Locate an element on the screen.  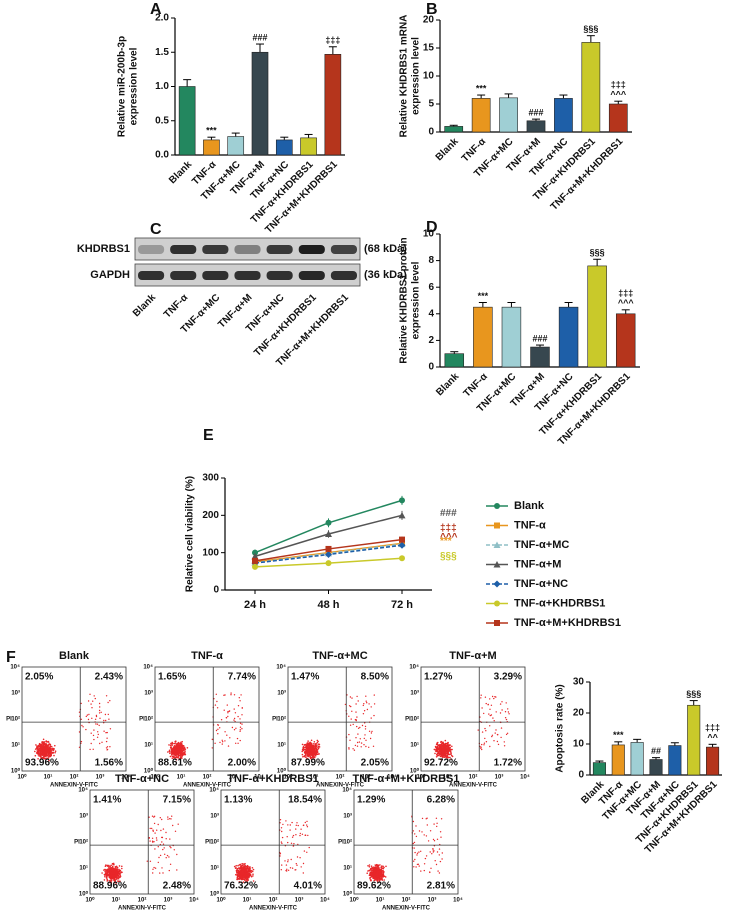
y-axis-label: Relative KHDRBS1 mRNA is located at coordinates (404, 76).